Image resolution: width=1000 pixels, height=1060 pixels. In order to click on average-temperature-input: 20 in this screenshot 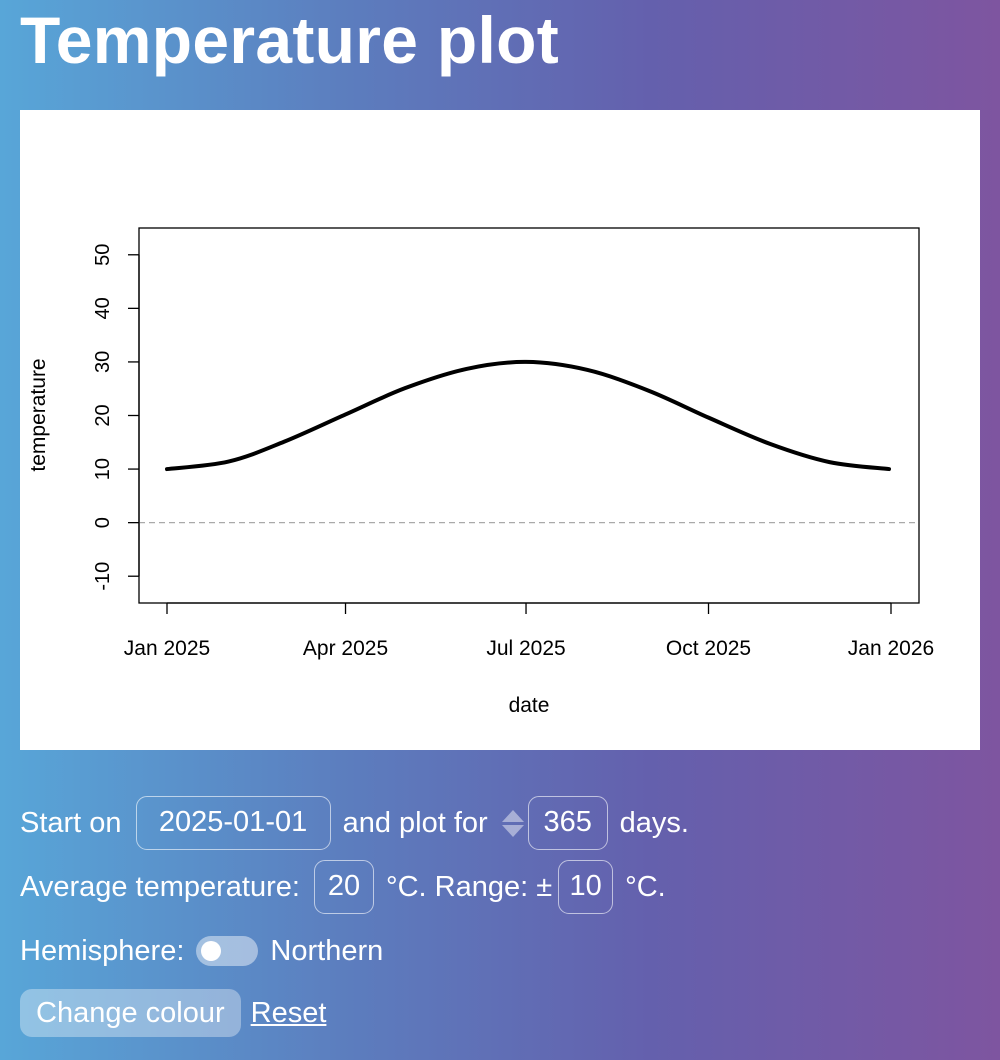, I will do `click(343, 887)`.